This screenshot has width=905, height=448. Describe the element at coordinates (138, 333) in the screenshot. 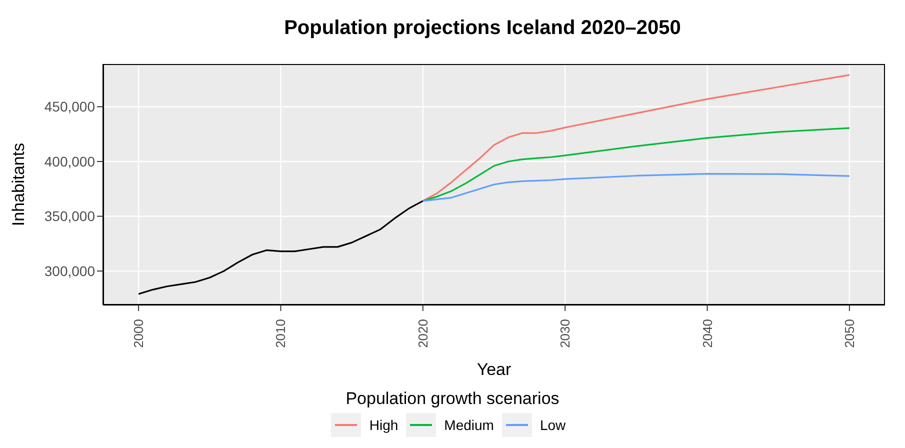

I see `x-tick-label: 2000` at that location.